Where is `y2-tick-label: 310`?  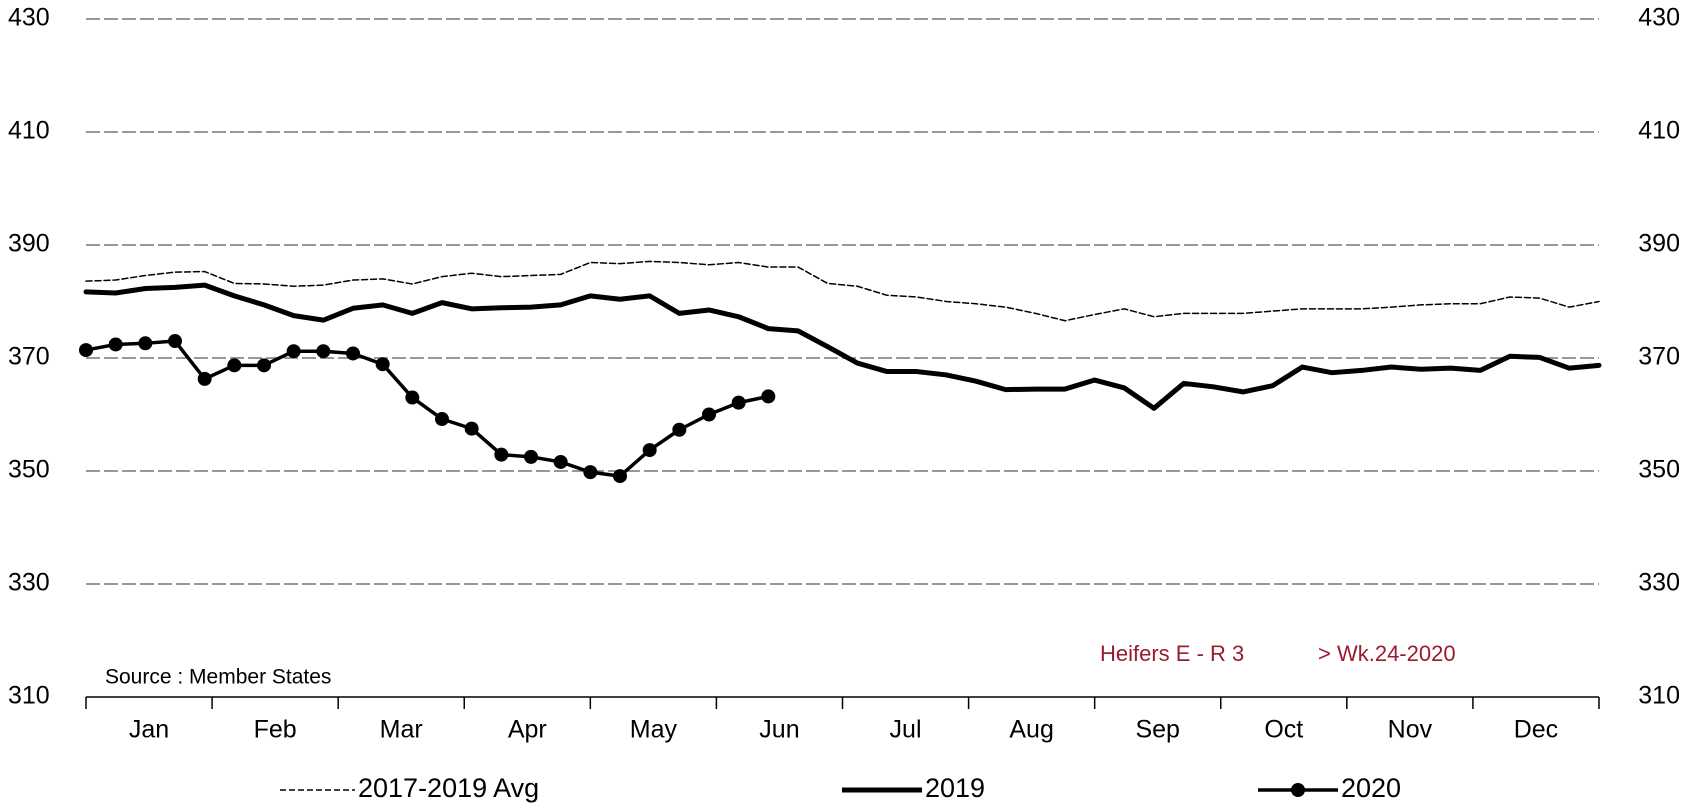 y2-tick-label: 310 is located at coordinates (1659, 696).